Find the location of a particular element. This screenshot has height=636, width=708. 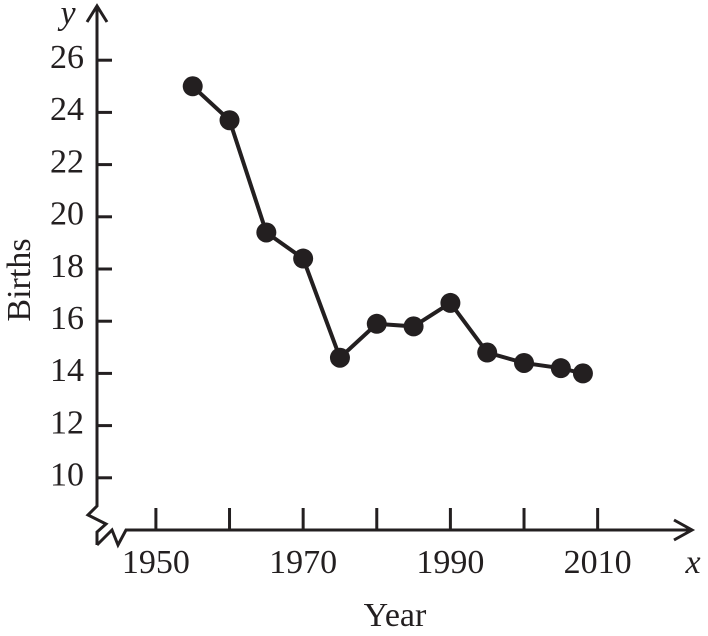

x-axis is located at coordinates (392, 538).